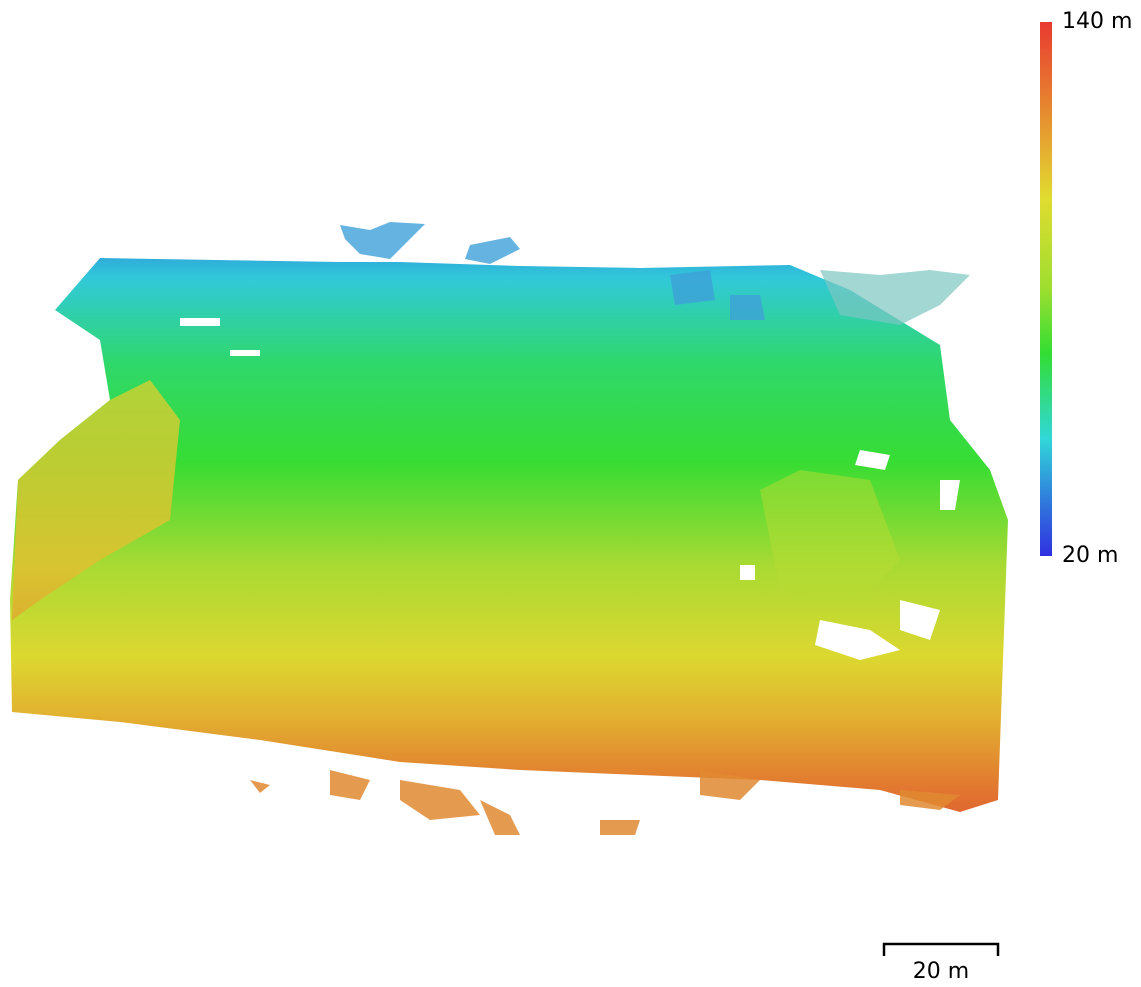 This screenshot has height=987, width=1141. Describe the element at coordinates (941, 971) in the screenshot. I see `scale-bar-label: 20 m` at that location.